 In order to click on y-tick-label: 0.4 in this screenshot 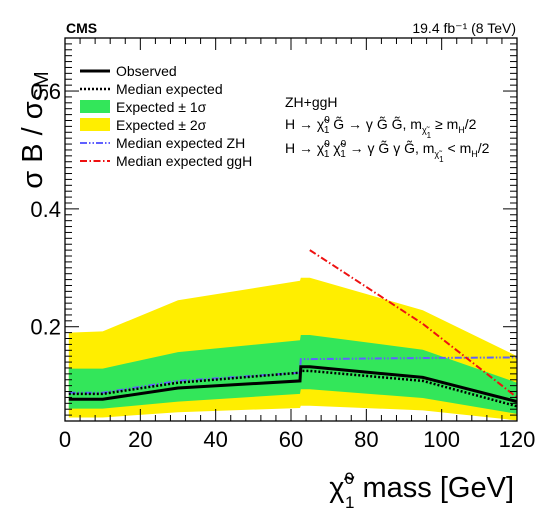, I will do `click(45, 209)`.